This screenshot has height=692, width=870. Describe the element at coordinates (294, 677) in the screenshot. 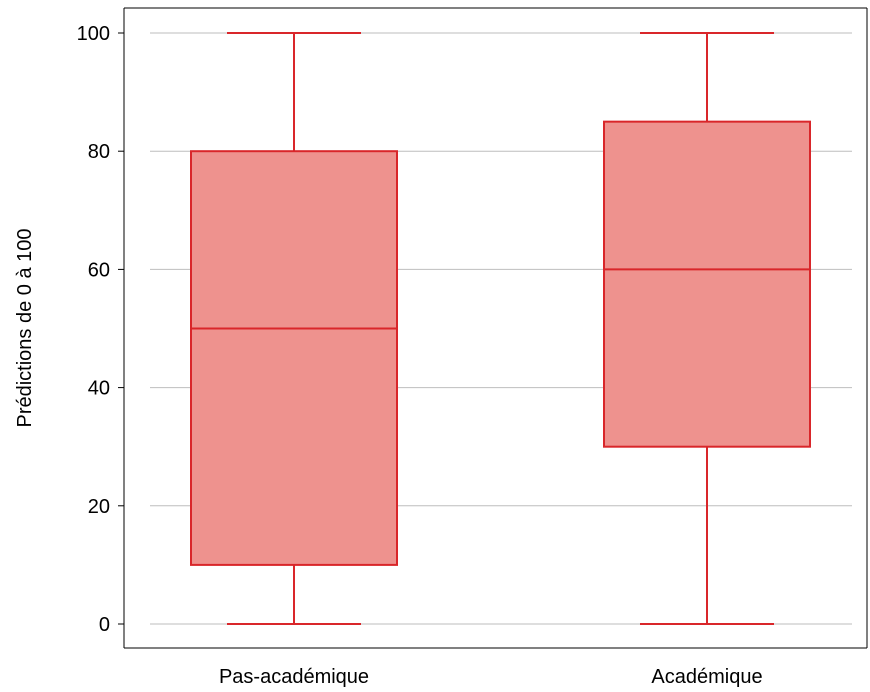

I see `x-tick-label-1: Pas-académique` at that location.